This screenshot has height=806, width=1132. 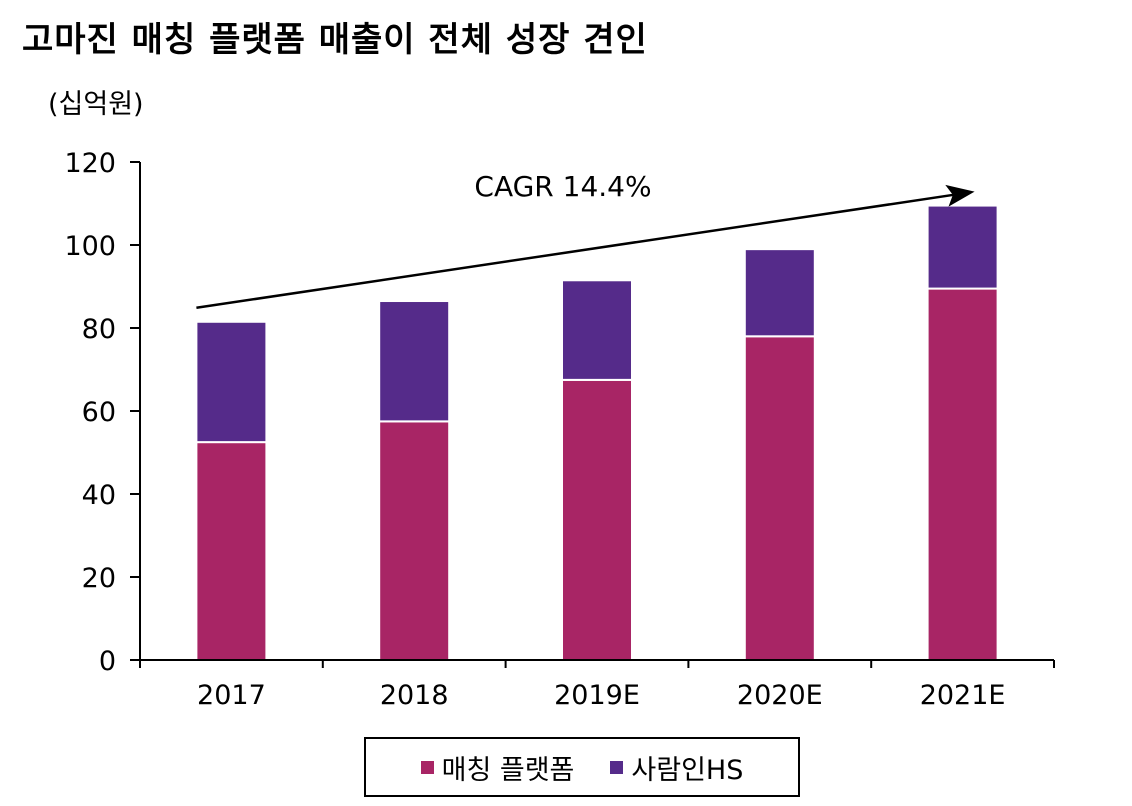 What do you see at coordinates (597, 330) in the screenshot?
I see `bar-saramin-2019E` at bounding box center [597, 330].